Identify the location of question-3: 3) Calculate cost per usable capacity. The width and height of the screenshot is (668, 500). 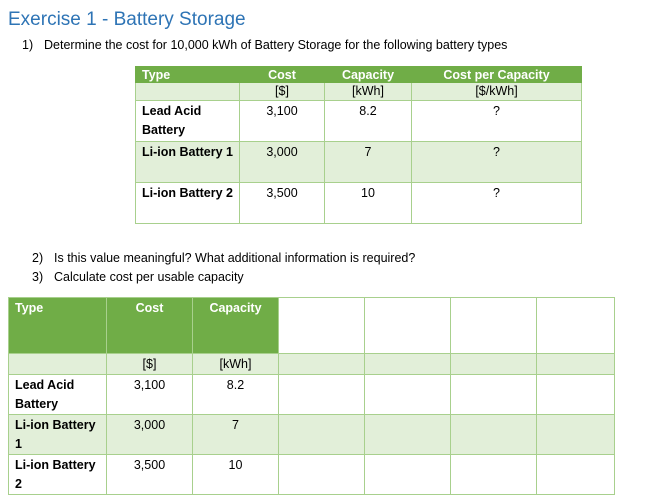
(138, 277).